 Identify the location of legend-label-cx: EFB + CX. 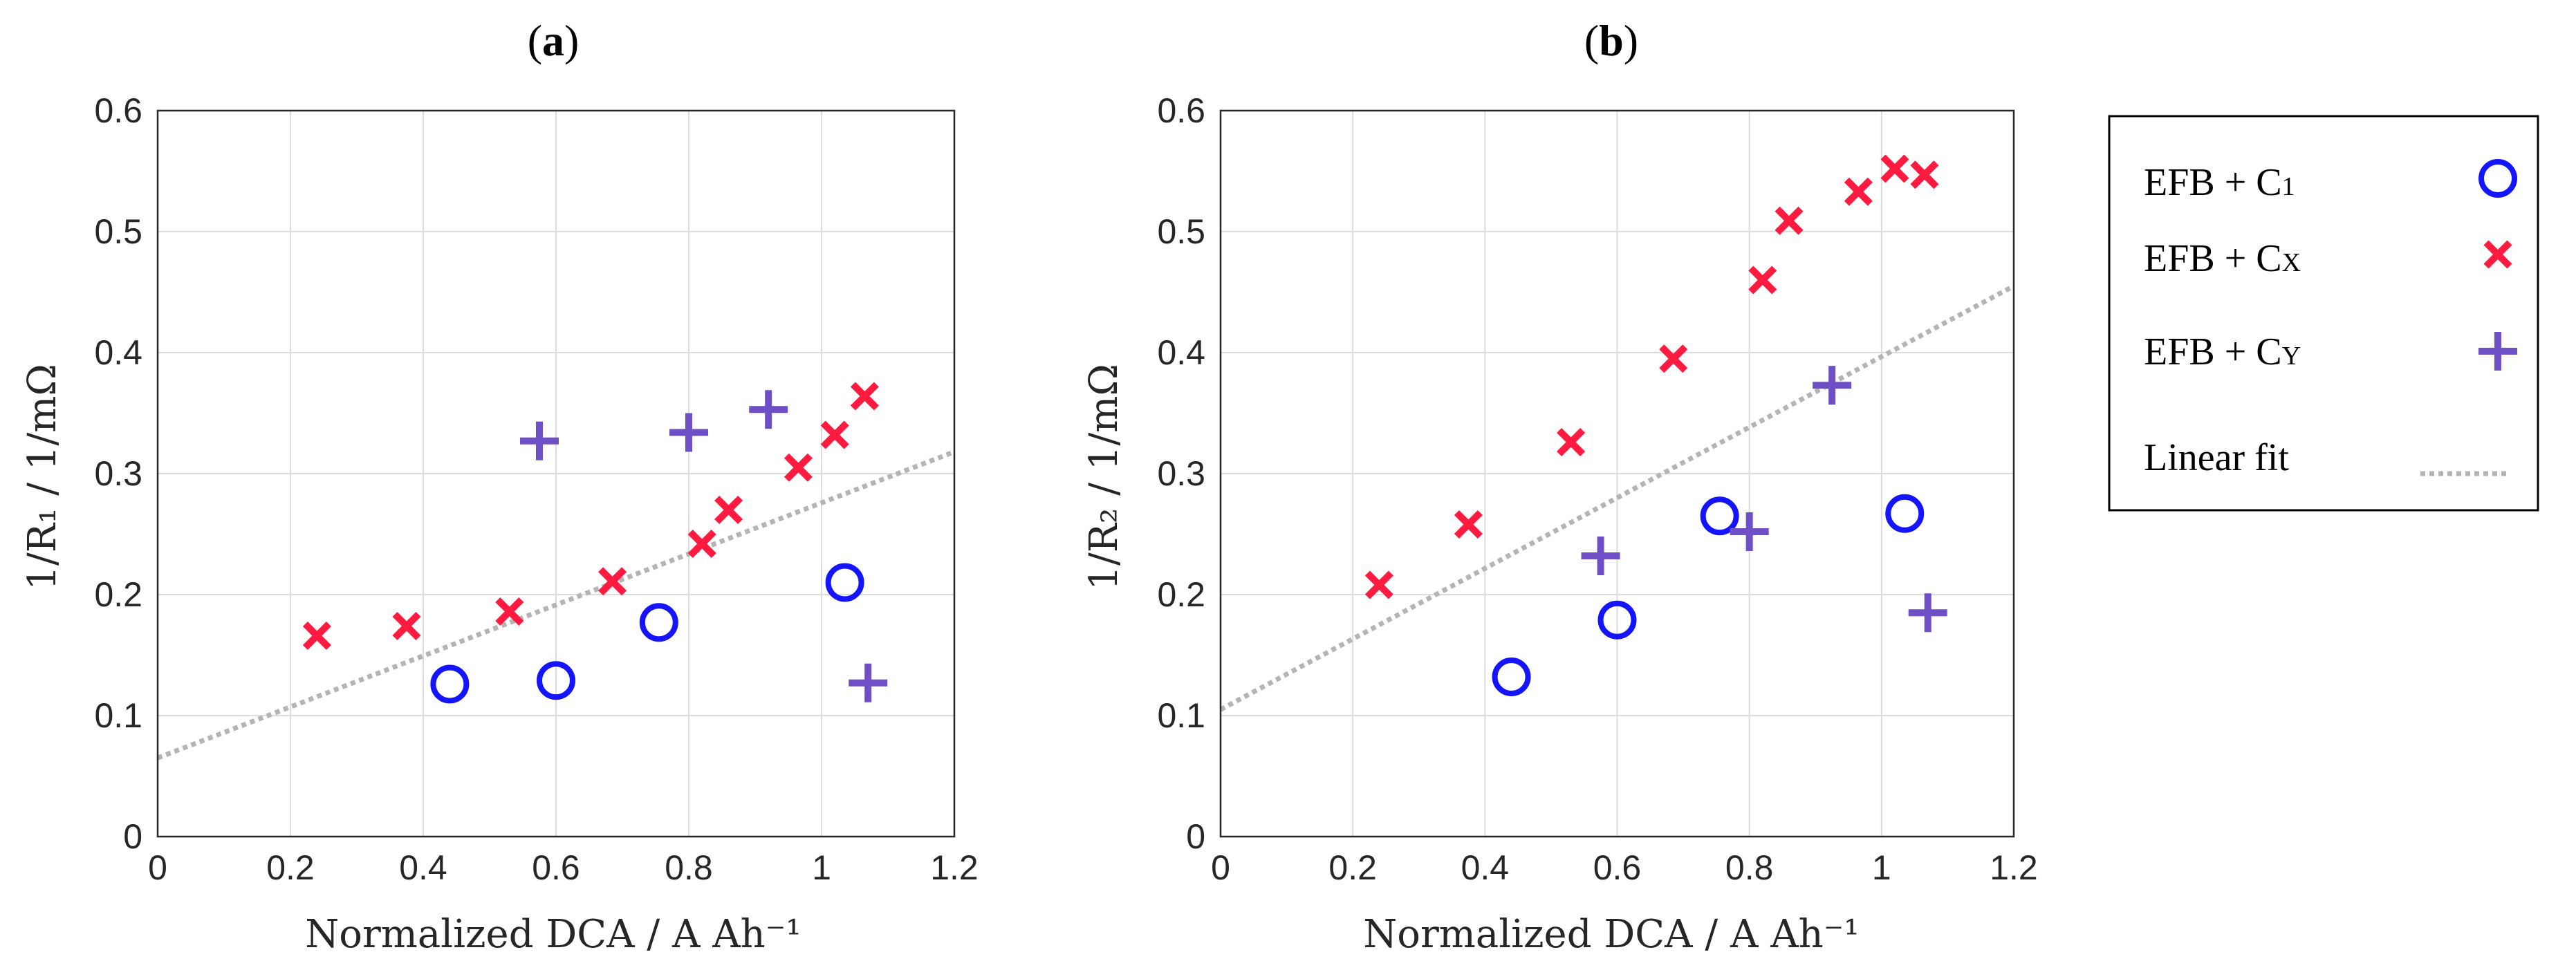
(2223, 258).